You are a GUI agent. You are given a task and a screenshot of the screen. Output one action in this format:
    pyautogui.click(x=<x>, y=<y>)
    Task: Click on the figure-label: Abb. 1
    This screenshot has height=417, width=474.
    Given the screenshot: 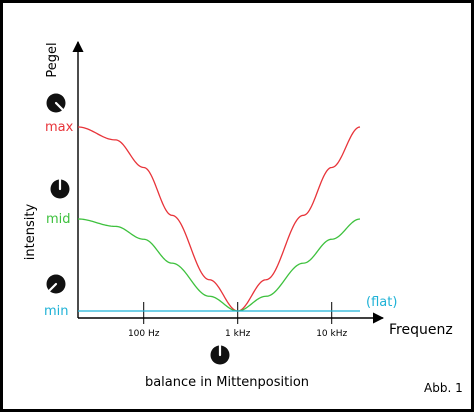 What is the action you would take?
    pyautogui.click(x=443, y=388)
    